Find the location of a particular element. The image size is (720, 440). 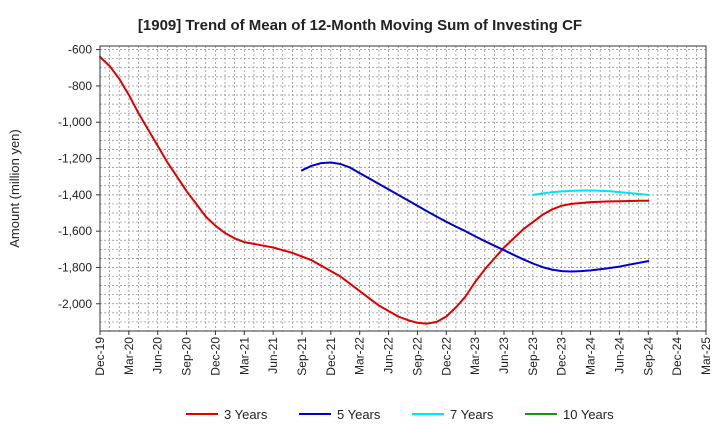

x-tick-label: Dec-19 is located at coordinates (100, 356).